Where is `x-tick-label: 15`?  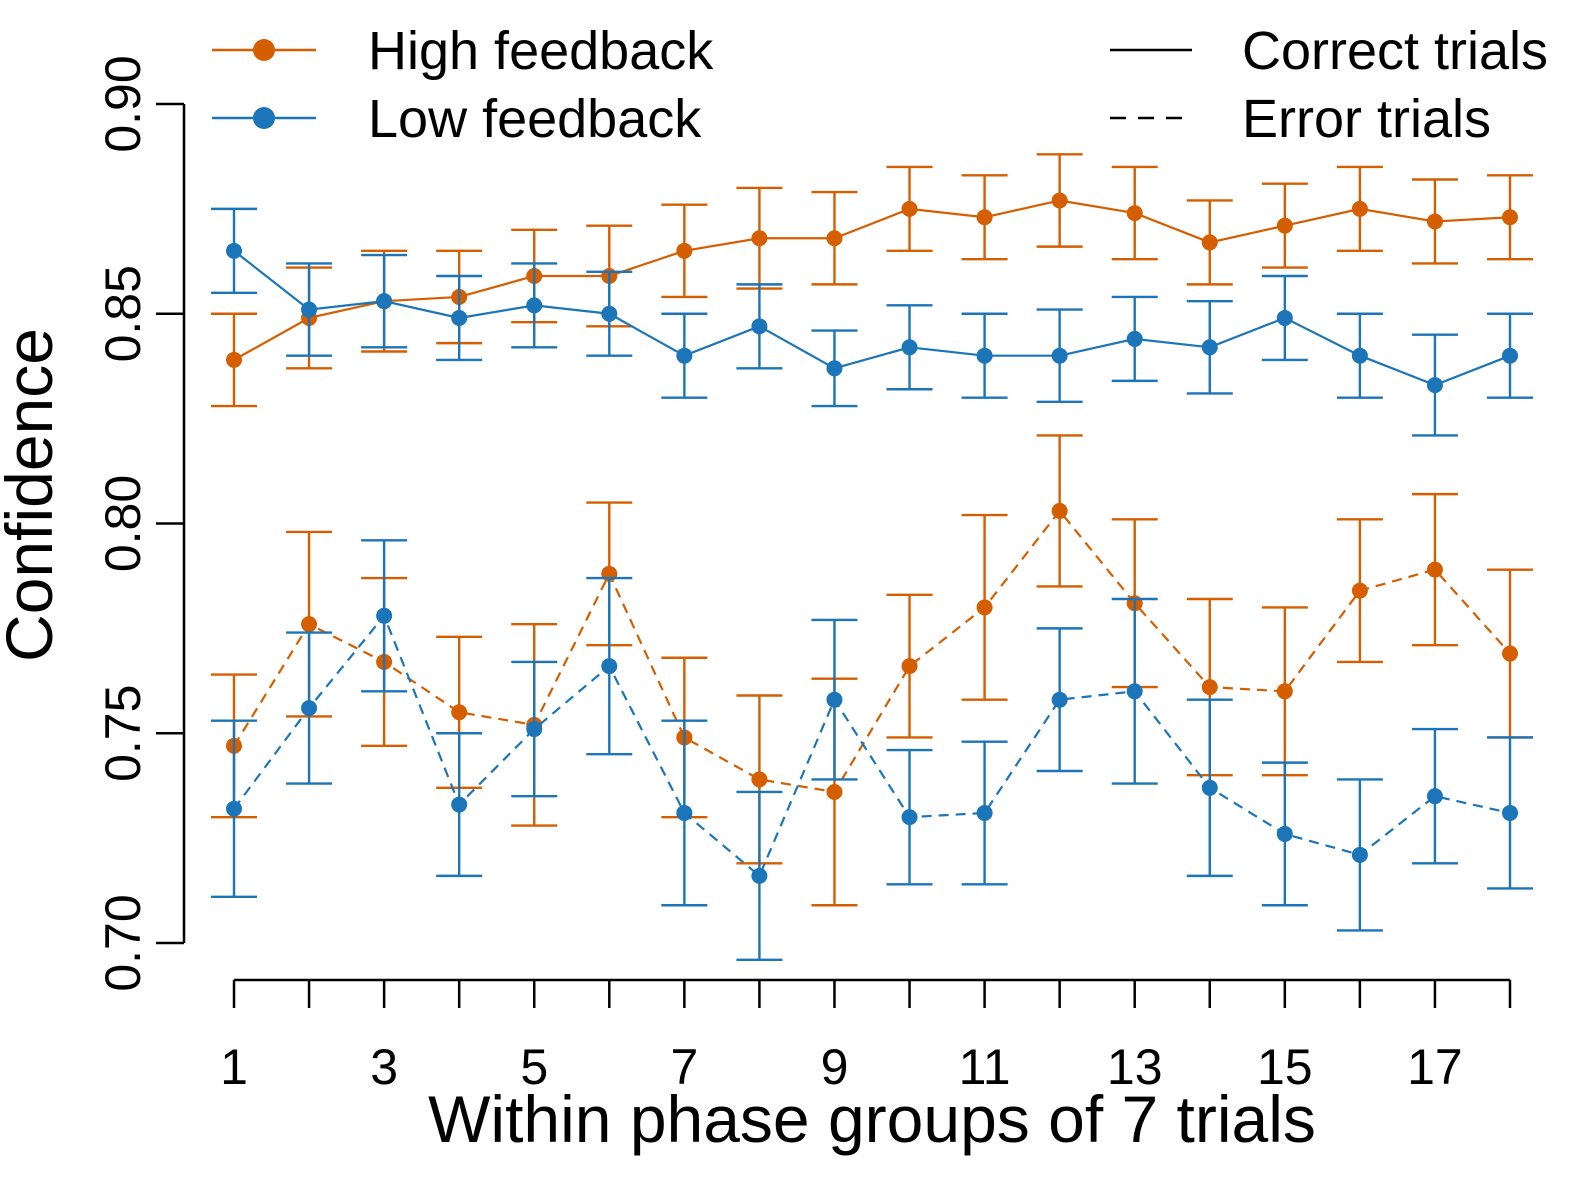
x-tick-label: 15 is located at coordinates (1285, 1067).